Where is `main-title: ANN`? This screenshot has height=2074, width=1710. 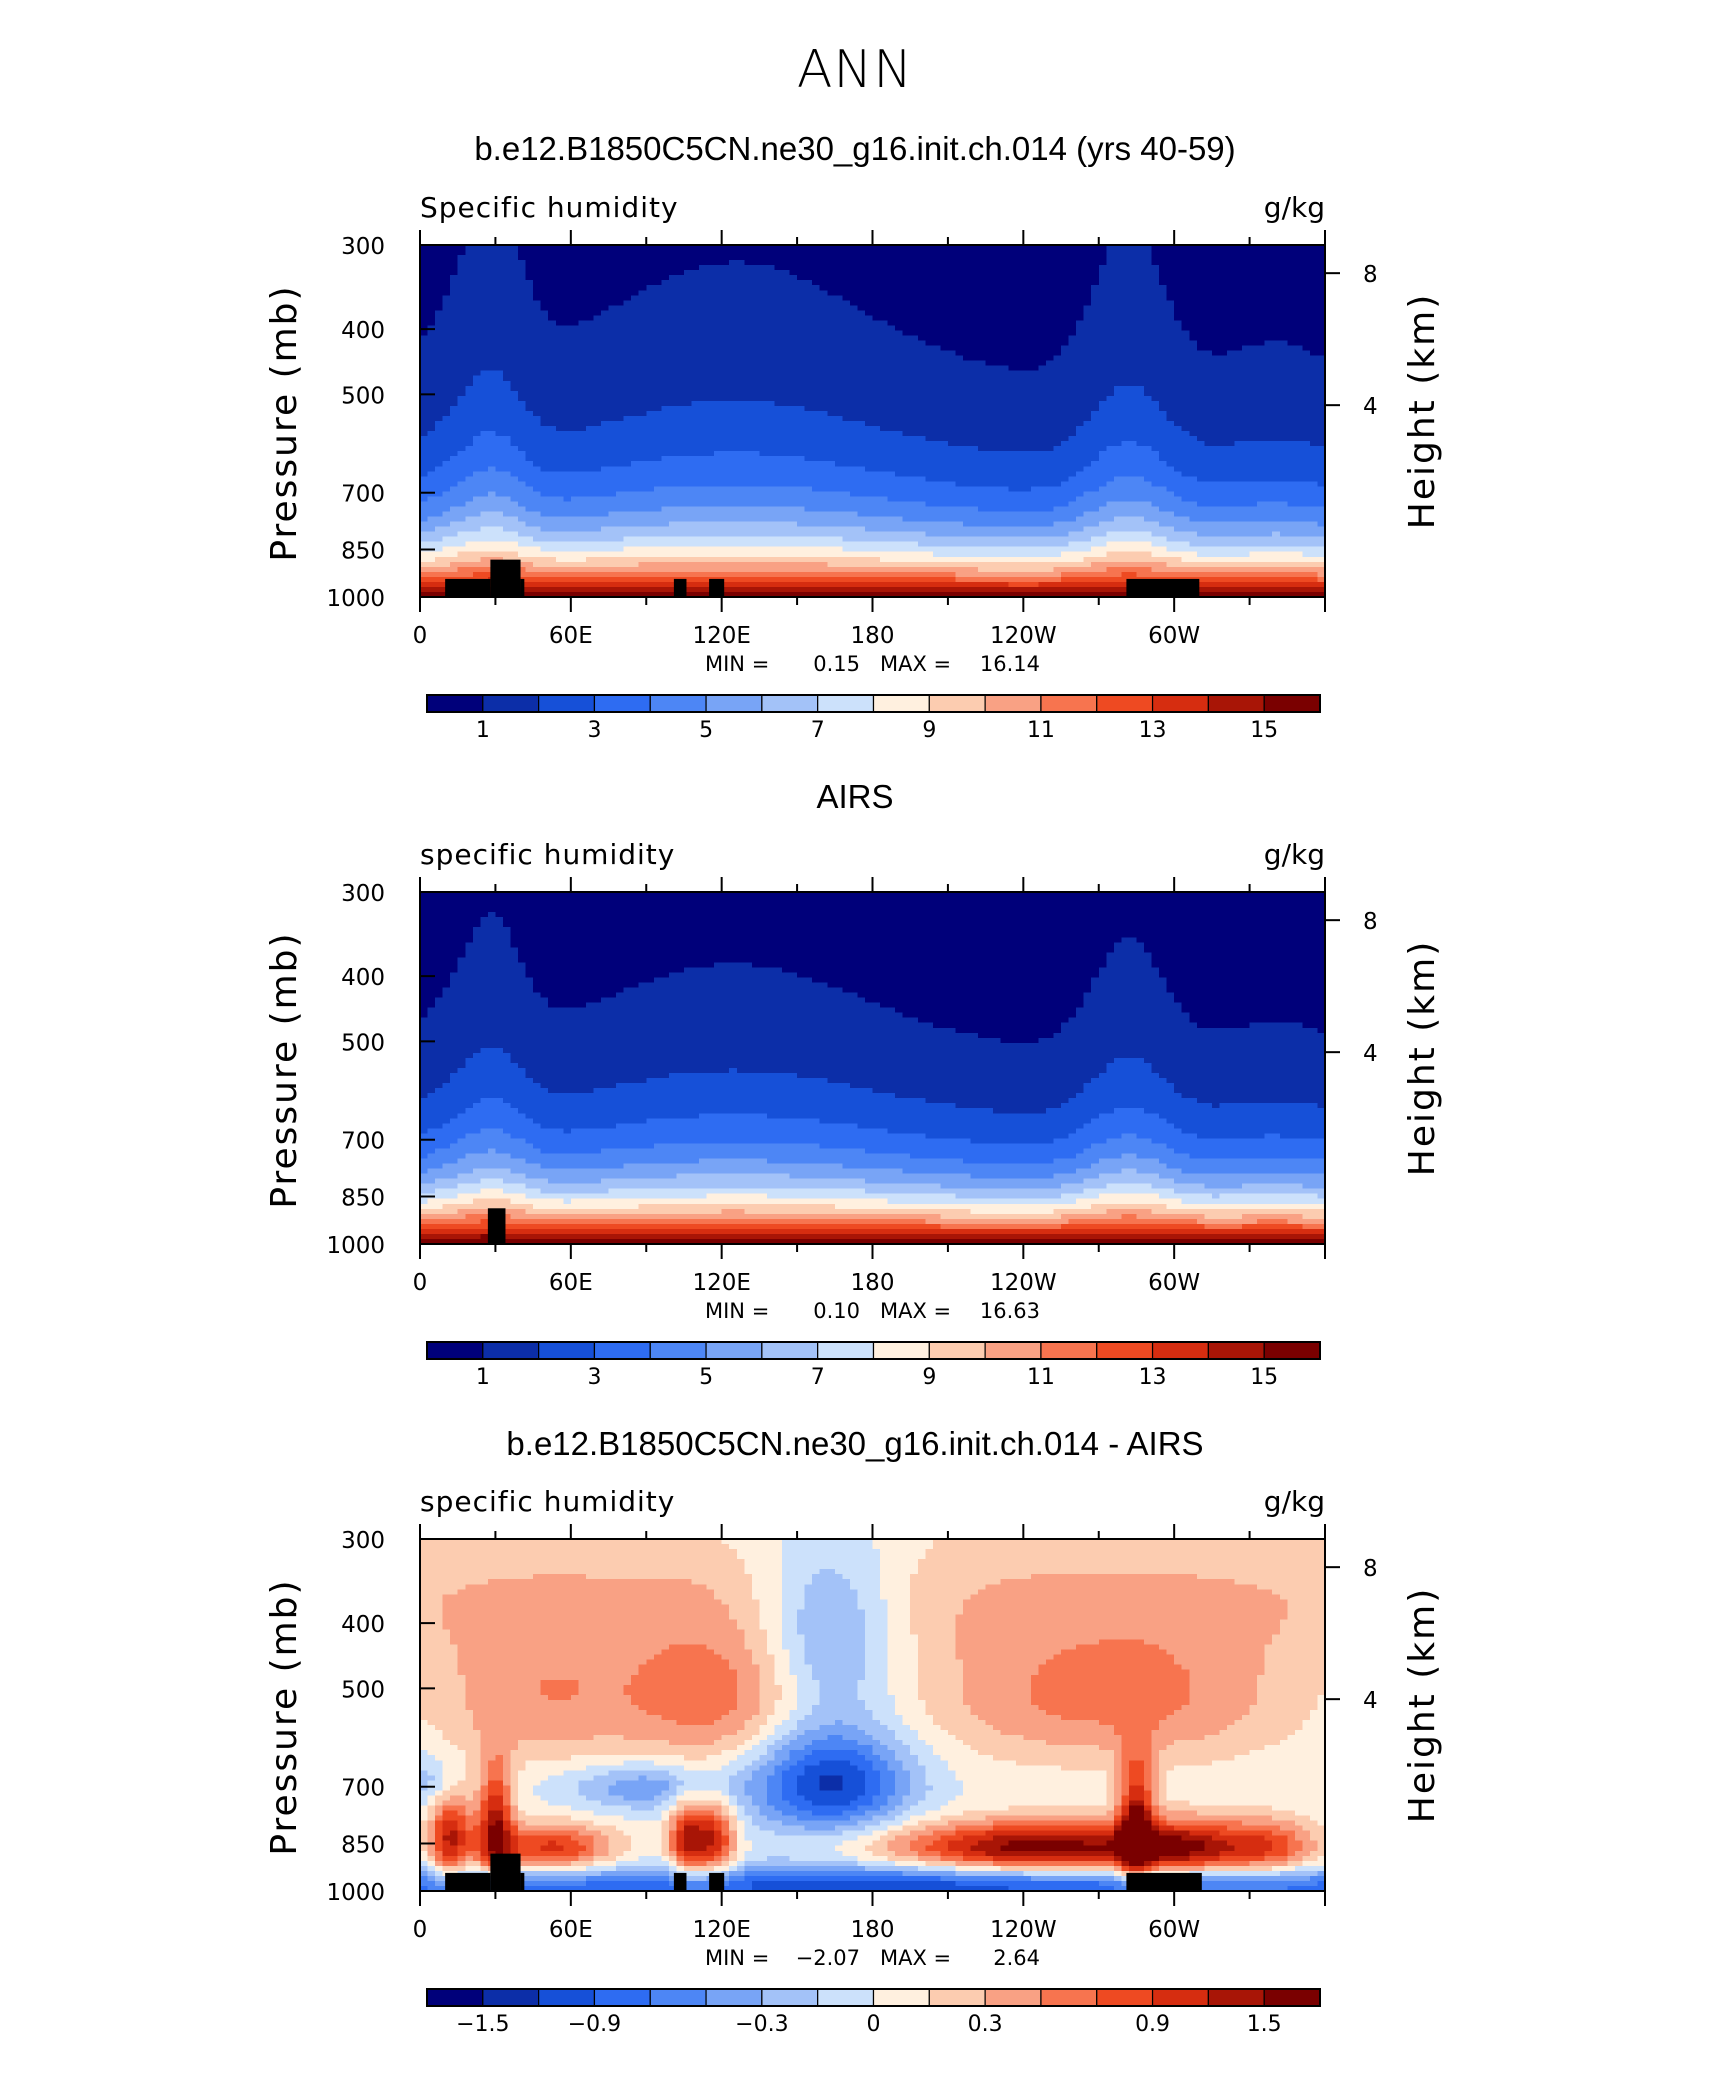
main-title: ANN is located at coordinates (855, 70).